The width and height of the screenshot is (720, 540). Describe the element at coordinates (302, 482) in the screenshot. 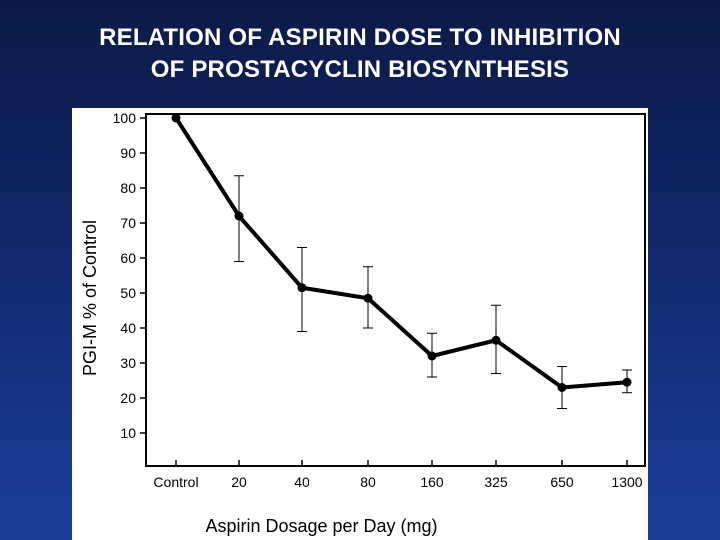

I see `x-tick-label-2: 40` at that location.